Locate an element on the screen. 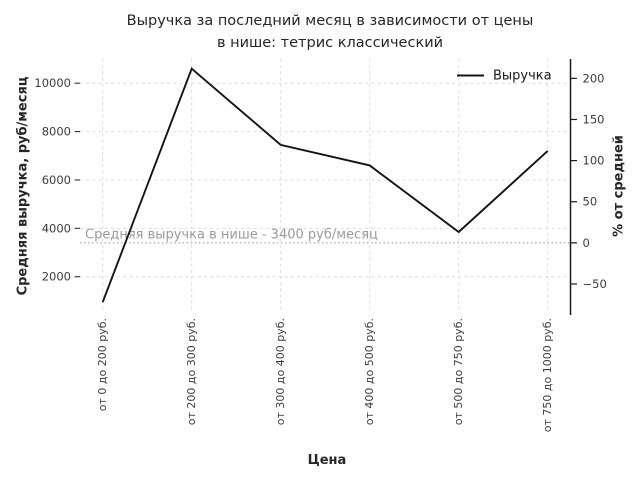  left-tick-label: 4000 is located at coordinates (56, 228).